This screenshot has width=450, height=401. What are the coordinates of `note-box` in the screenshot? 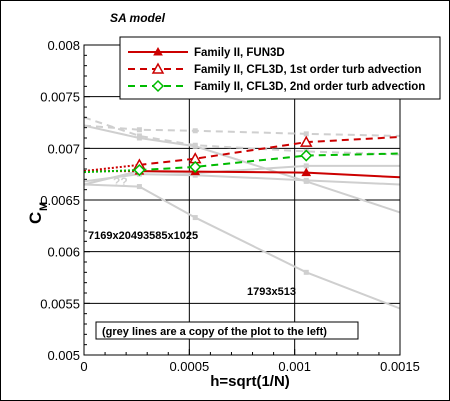 It's located at (227, 330).